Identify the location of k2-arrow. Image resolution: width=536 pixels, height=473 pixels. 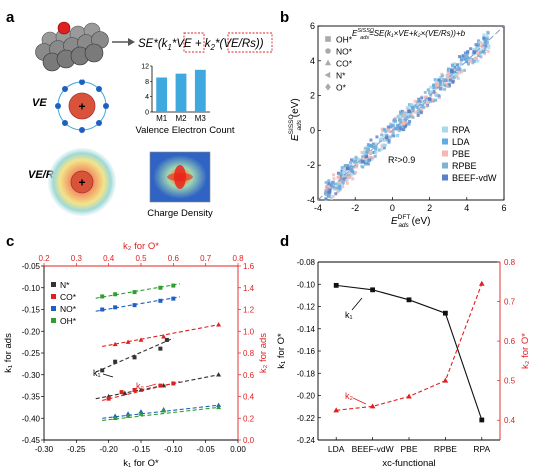
(151, 385).